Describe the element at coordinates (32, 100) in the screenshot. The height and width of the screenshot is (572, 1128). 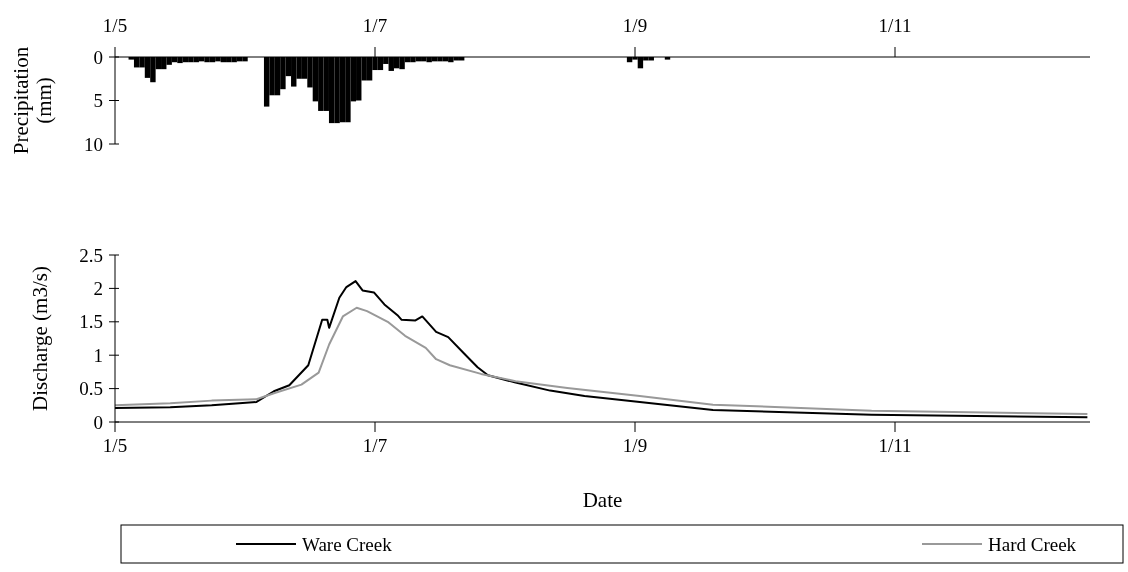
I see `y-axis-title: Precipitation (mm)` at that location.